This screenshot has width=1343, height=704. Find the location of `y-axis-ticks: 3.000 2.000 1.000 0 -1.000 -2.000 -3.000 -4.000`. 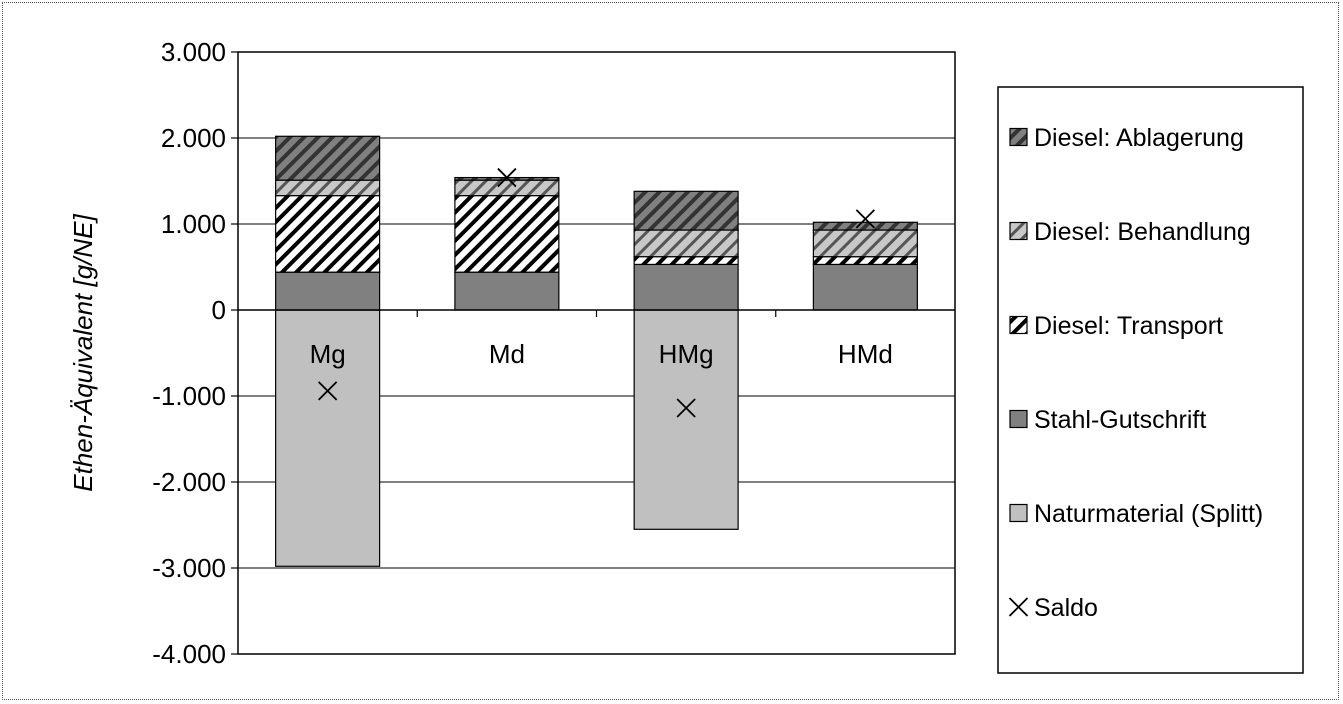

y-axis-ticks: 3.000 2.000 1.000 0 -1.000 -2.000 -3.000 -4.000 is located at coordinates (195, 353).